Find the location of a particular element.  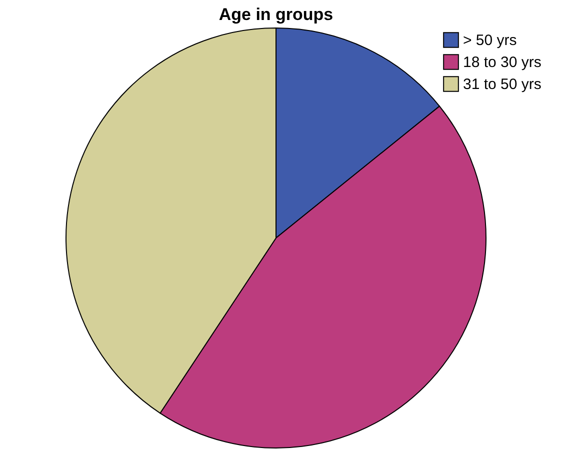

legend-label: 31 to 50 yrs is located at coordinates (502, 84).